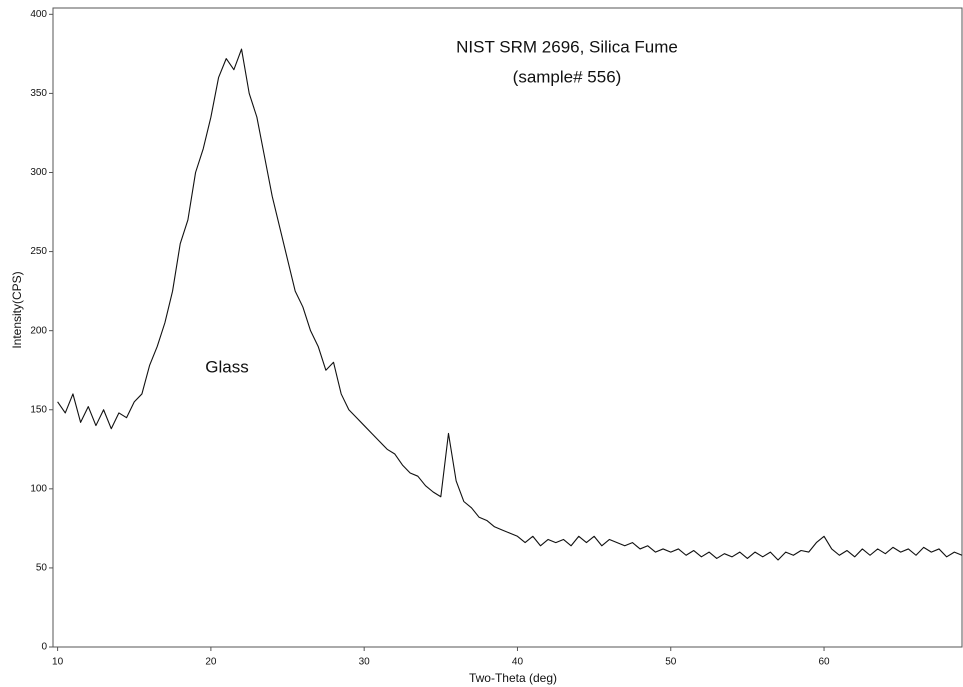  Describe the element at coordinates (17, 309) in the screenshot. I see `y-axis-label: Intensity(CPS)` at that location.